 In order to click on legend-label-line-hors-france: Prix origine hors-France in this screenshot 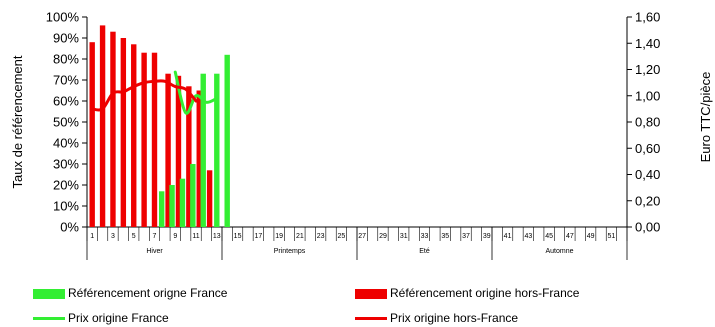, I will do `click(454, 318)`.